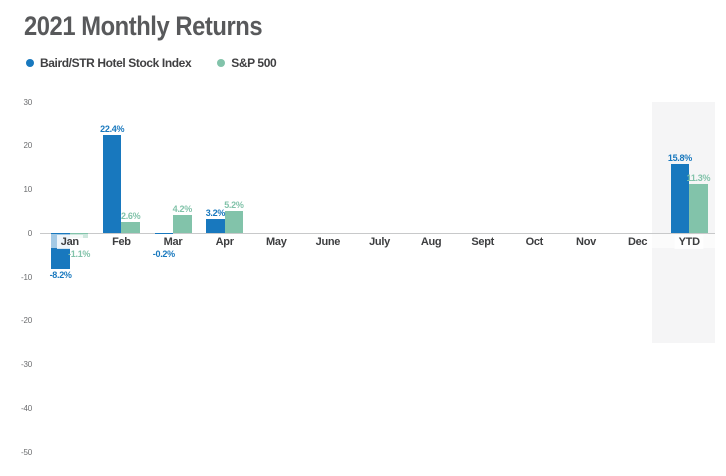 This screenshot has width=726, height=476. What do you see at coordinates (30, 63) in the screenshot?
I see `legend-dot-blue-icon` at bounding box center [30, 63].